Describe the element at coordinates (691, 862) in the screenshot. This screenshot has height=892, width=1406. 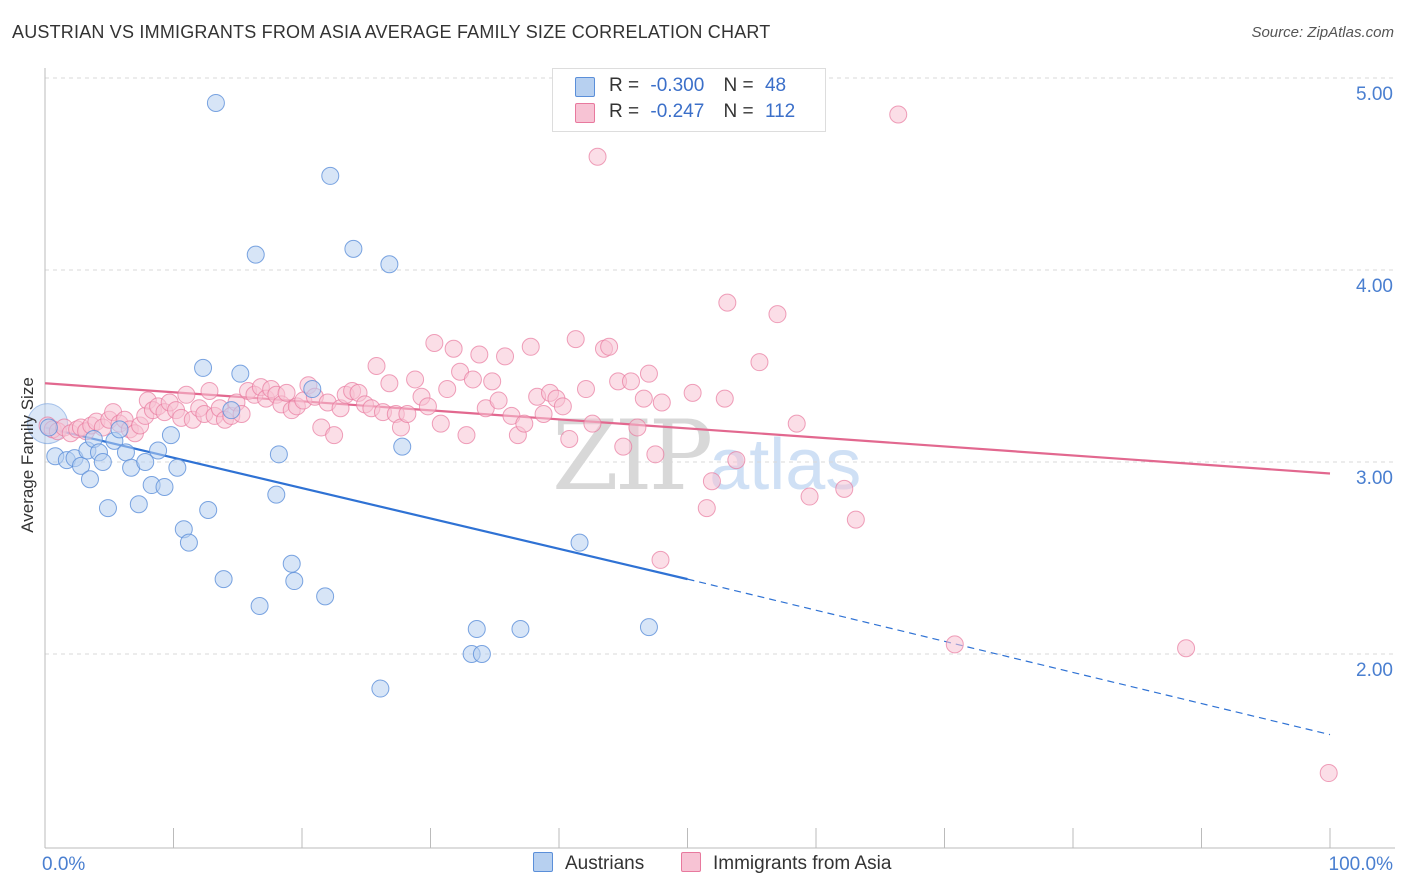
I see `asia-legend-swatch` at that location.